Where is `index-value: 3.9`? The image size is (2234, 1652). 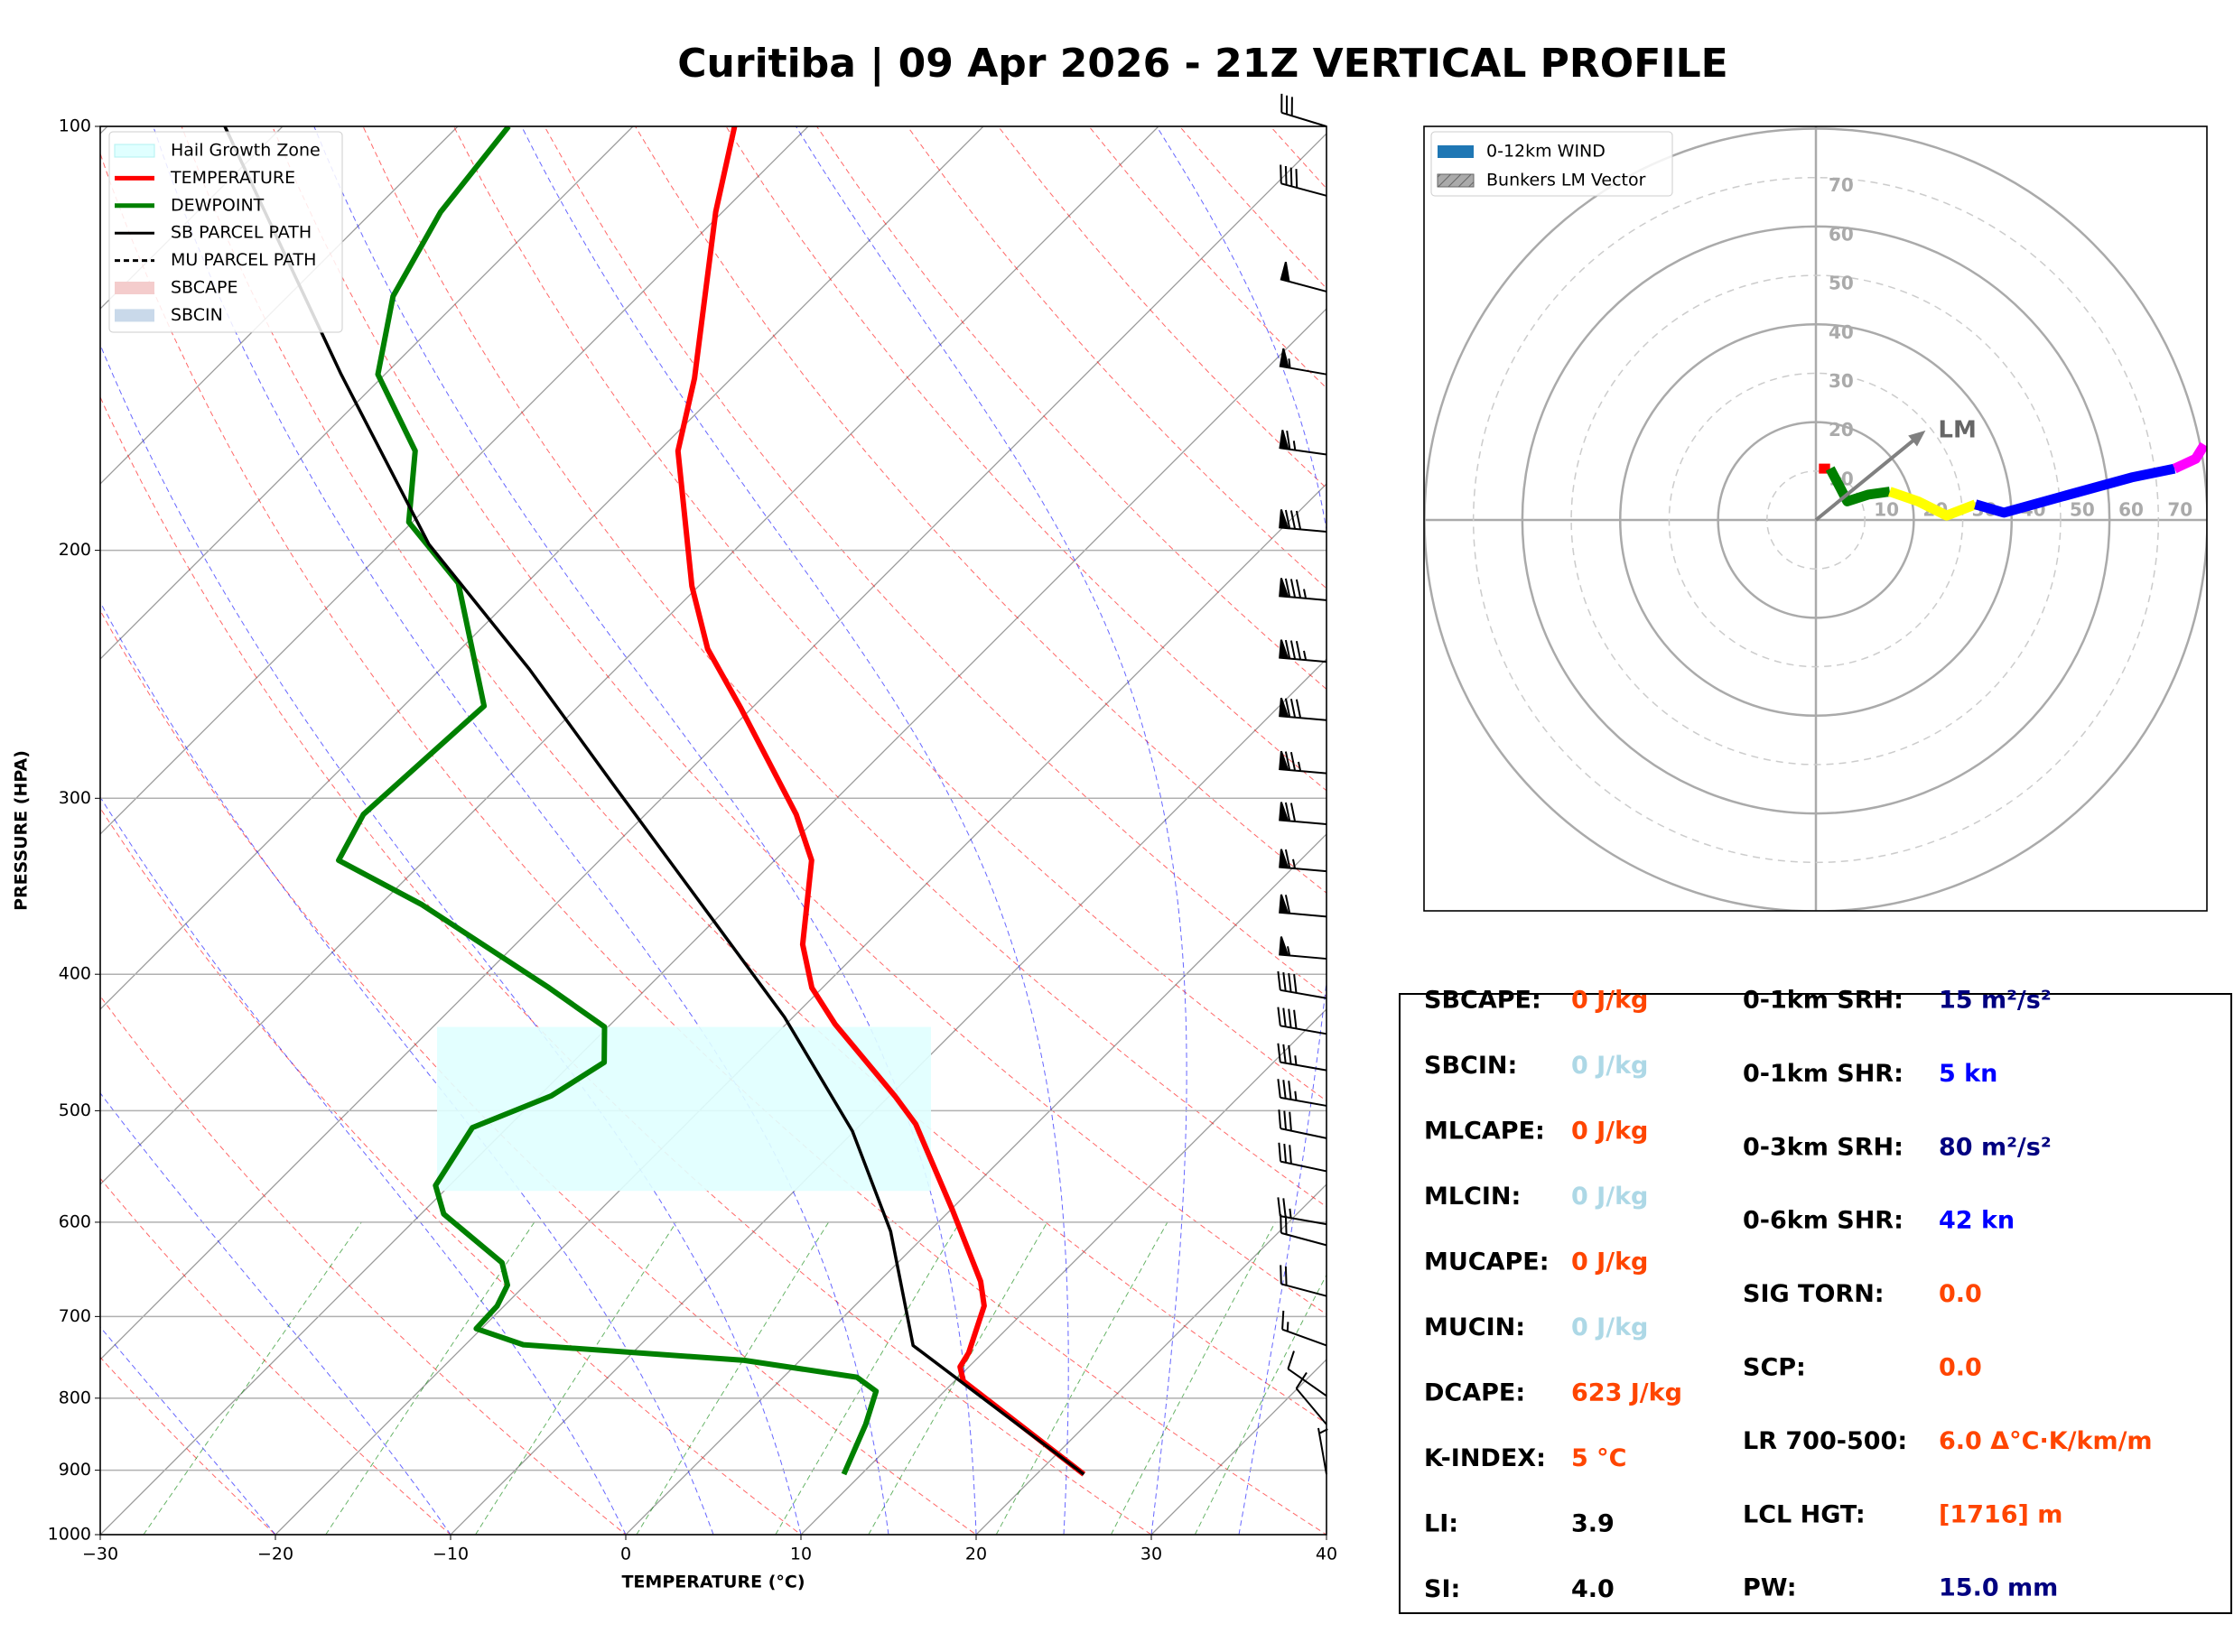 index-value: 3.9 is located at coordinates (1593, 1524).